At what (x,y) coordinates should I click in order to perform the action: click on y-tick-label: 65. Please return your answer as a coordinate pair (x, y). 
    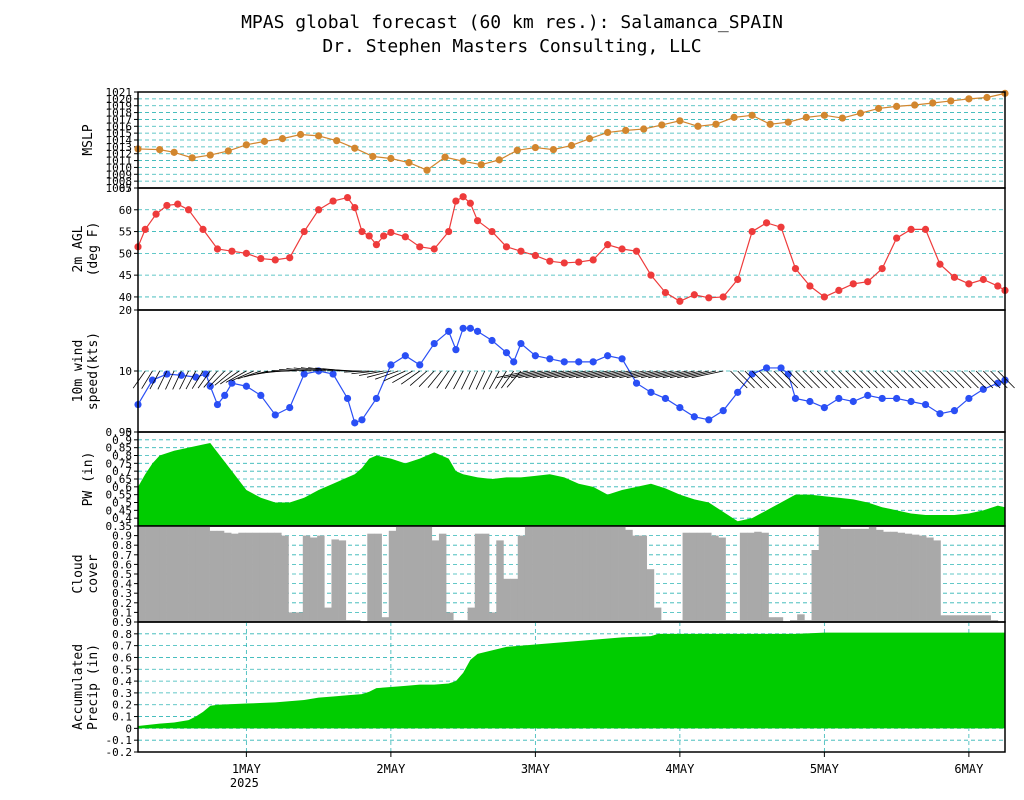
    Looking at the image, I should click on (125, 188).